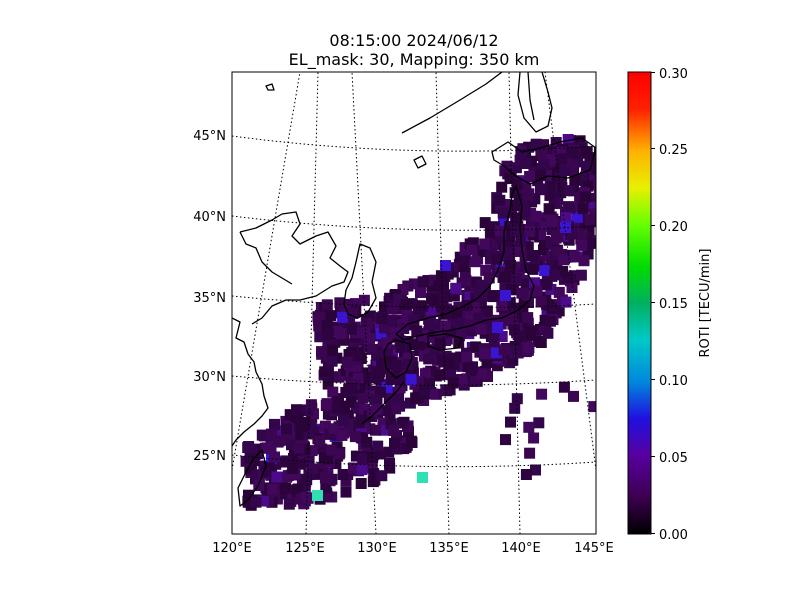 Image resolution: width=800 pixels, height=600 pixels. Describe the element at coordinates (414, 461) in the screenshot. I see `parallel-25n` at that location.